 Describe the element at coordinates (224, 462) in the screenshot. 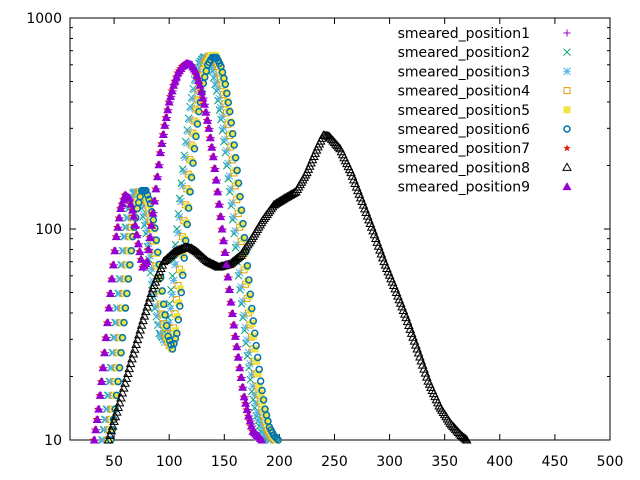

I see `x-tick-label: 150` at that location.